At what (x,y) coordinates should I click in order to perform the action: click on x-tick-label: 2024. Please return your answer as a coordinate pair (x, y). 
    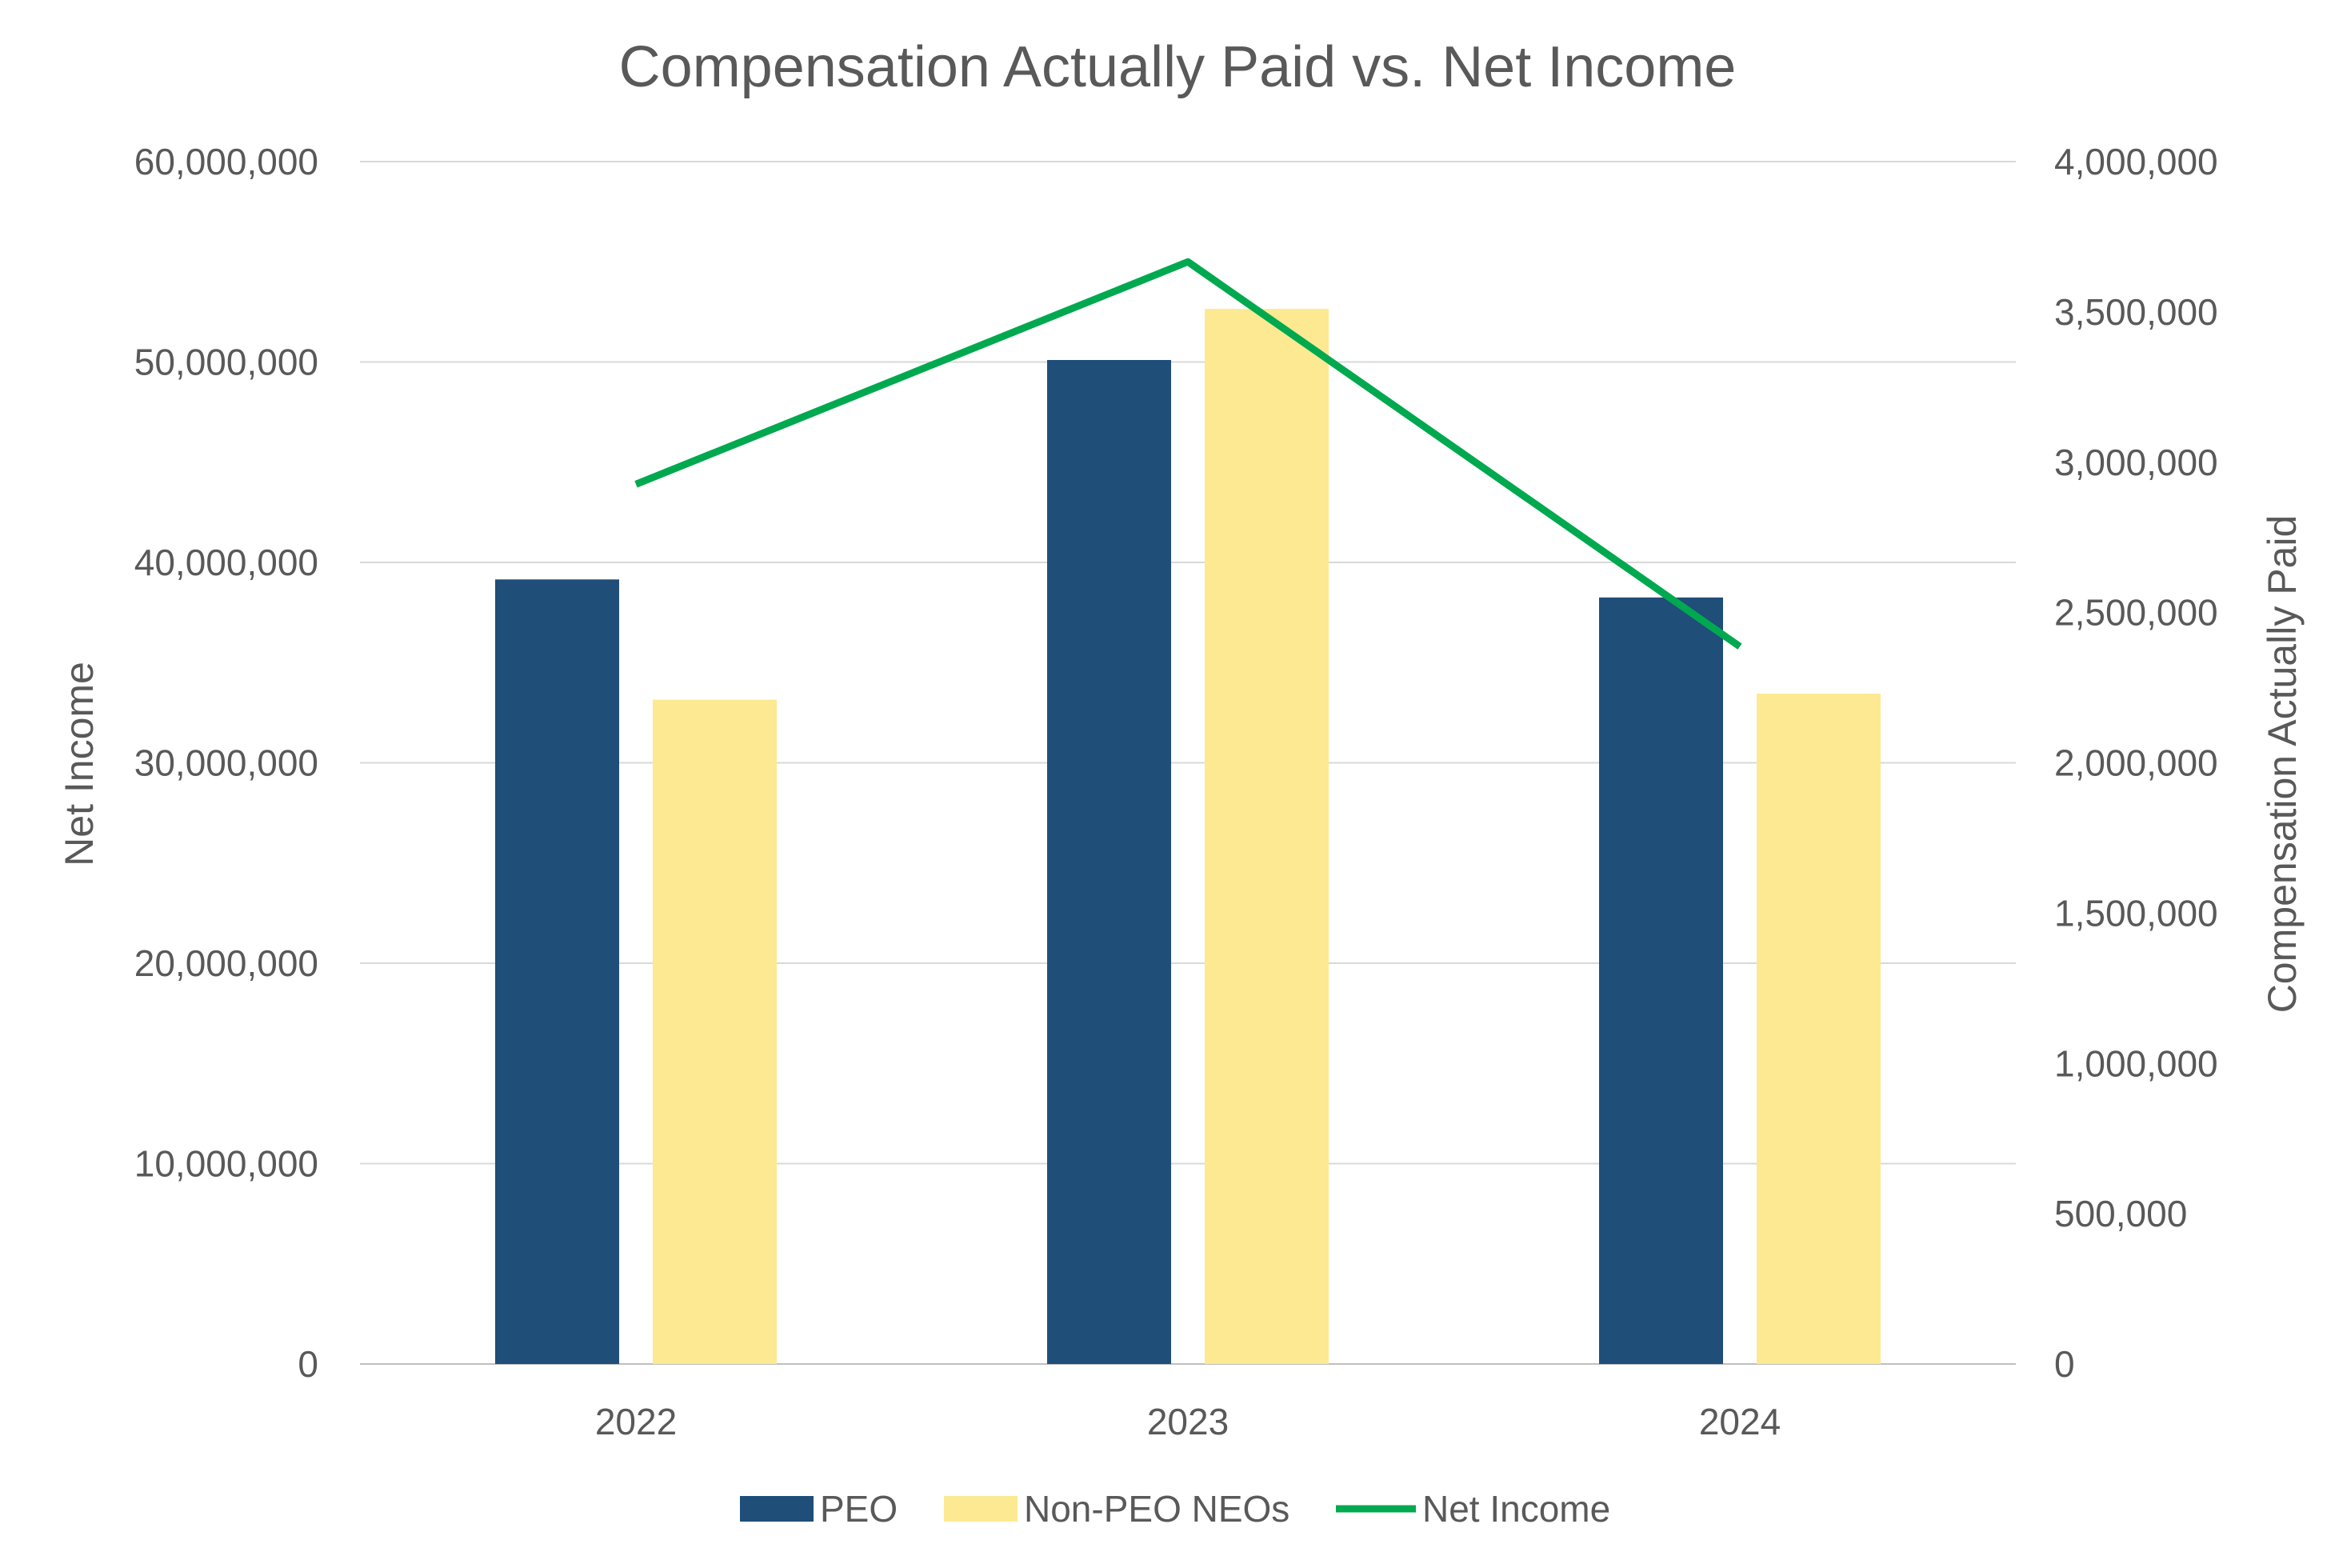
    Looking at the image, I should click on (1740, 1421).